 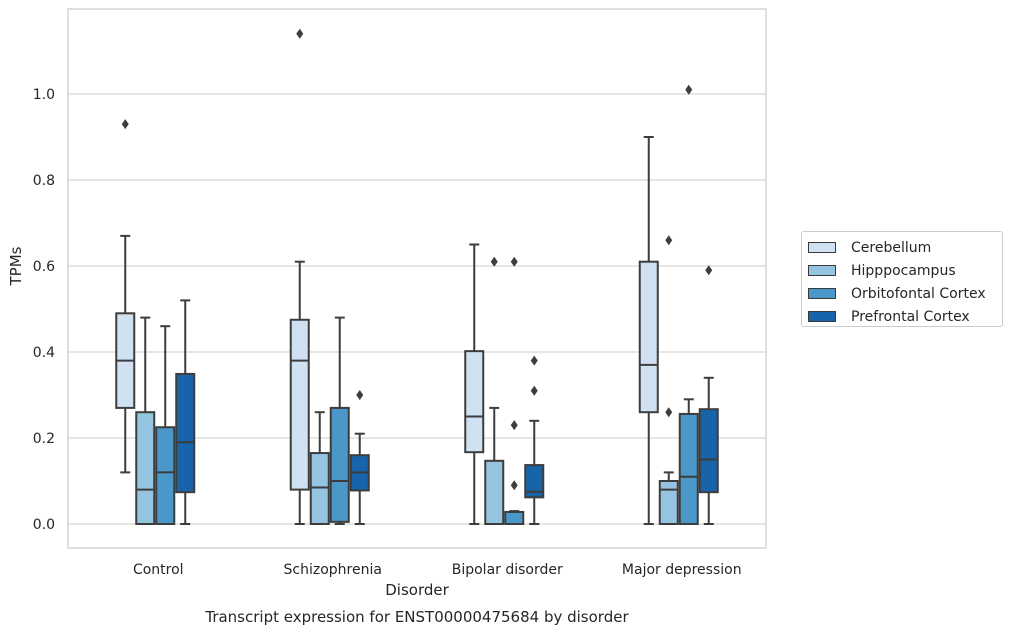 What do you see at coordinates (910, 316) in the screenshot?
I see `legend-label-prefrontal-cortex: Prefrontal Cortex` at bounding box center [910, 316].